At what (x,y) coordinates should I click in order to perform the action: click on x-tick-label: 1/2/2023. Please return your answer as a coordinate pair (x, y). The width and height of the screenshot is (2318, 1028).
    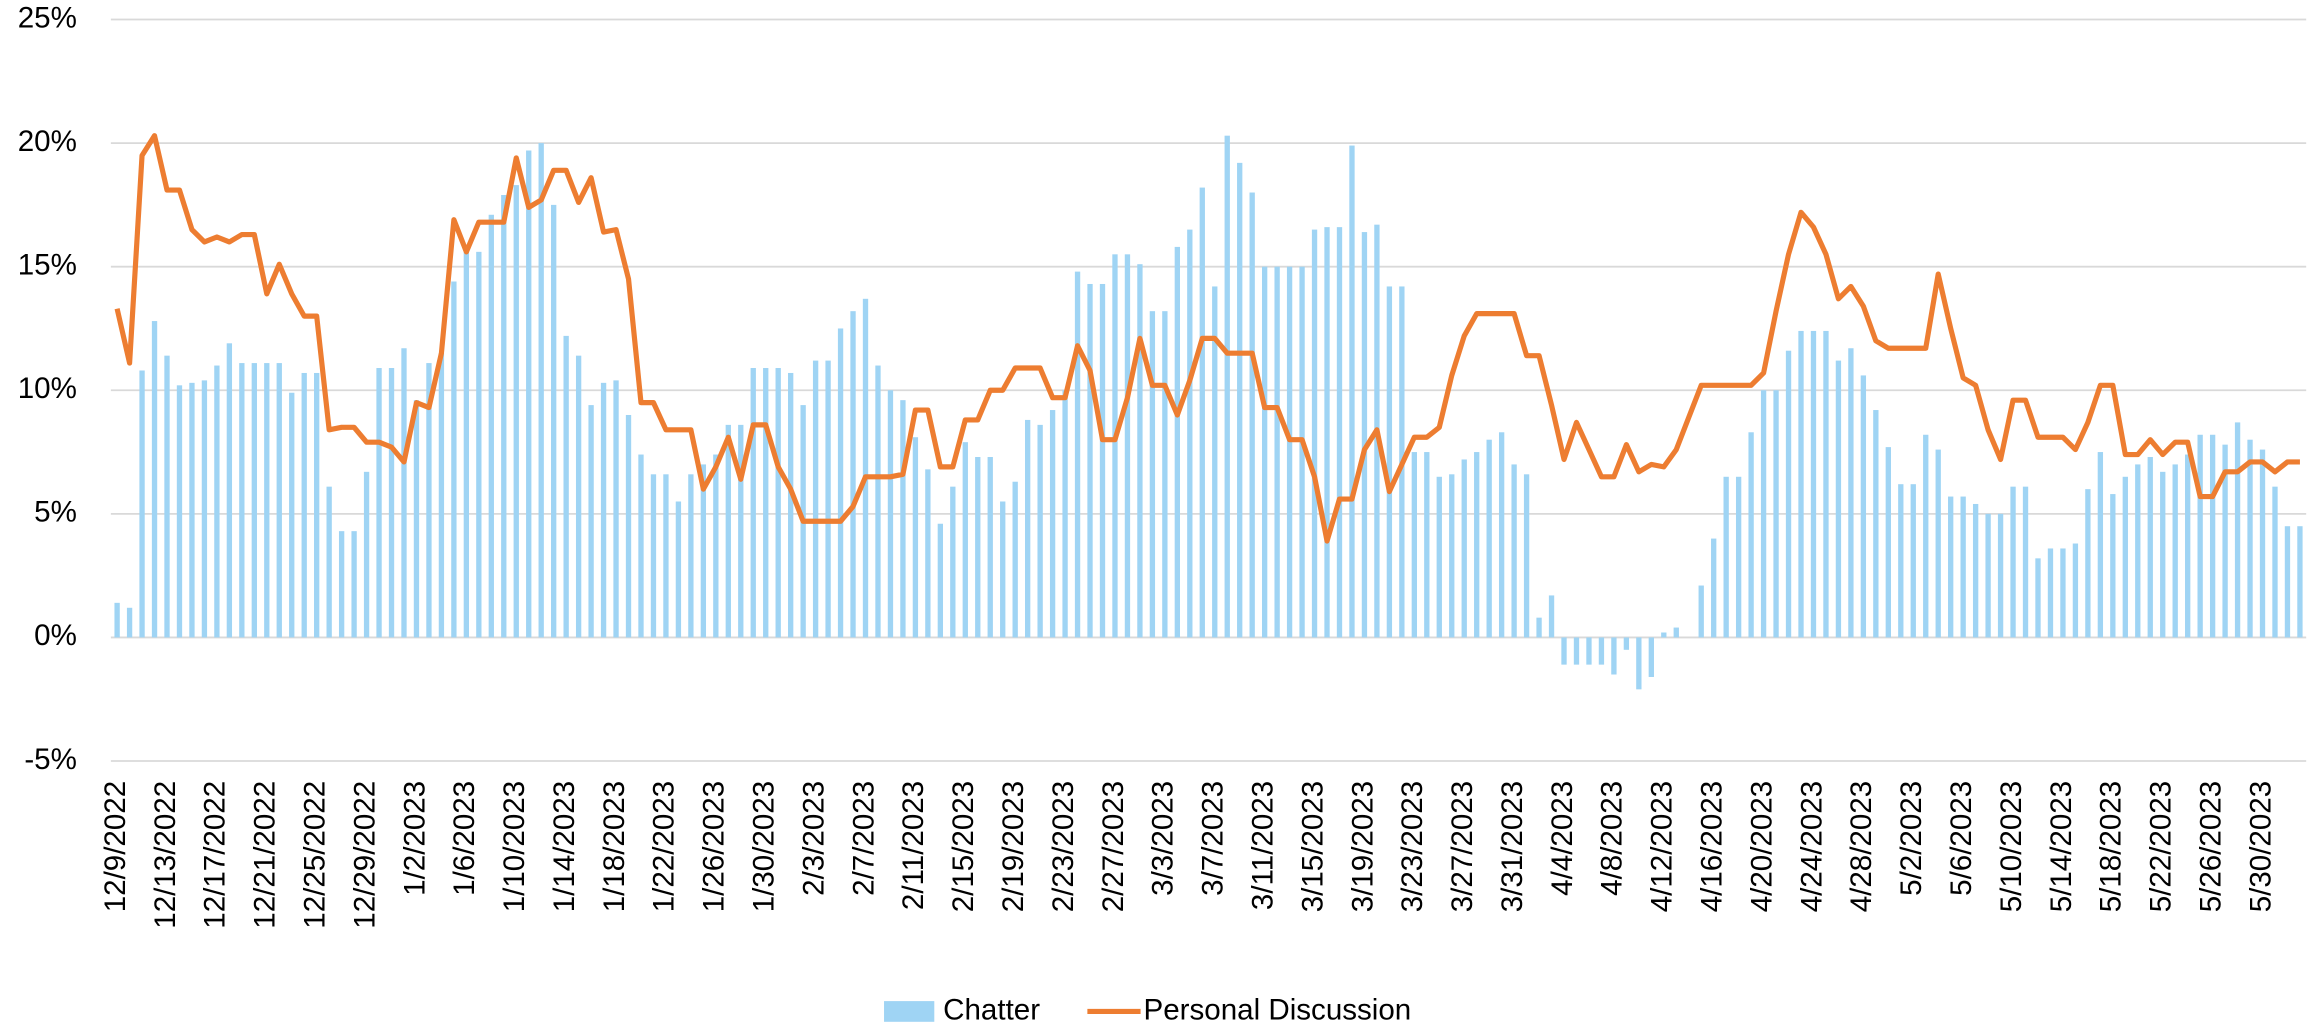
    Looking at the image, I should click on (414, 838).